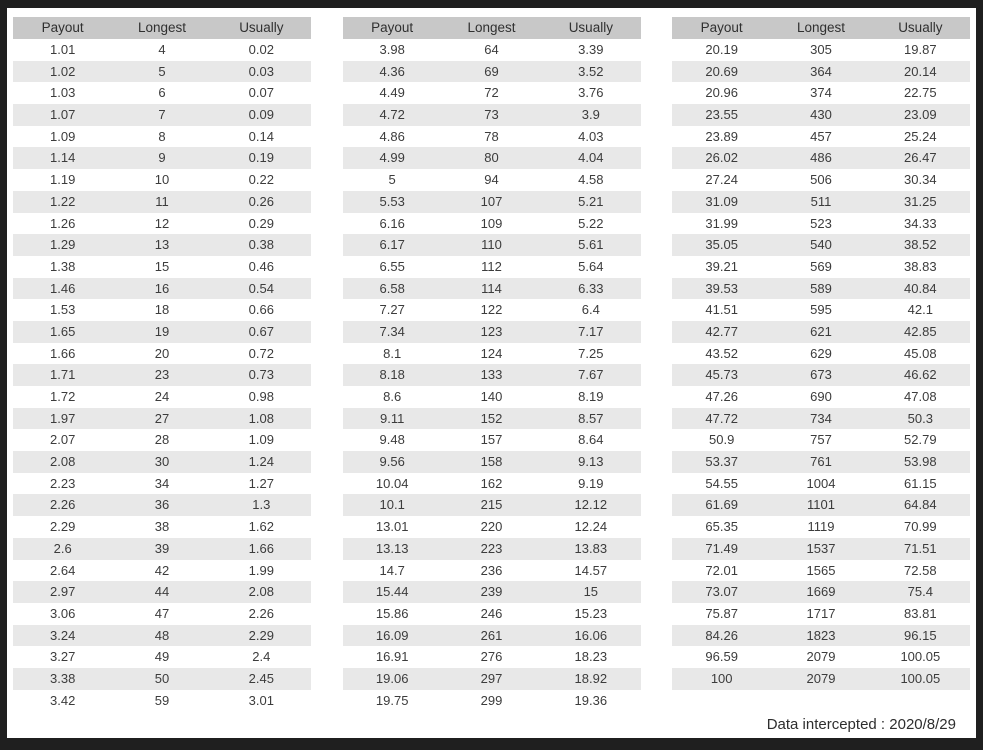 This screenshot has width=983, height=750. I want to click on cell: 20.14, so click(920, 71).